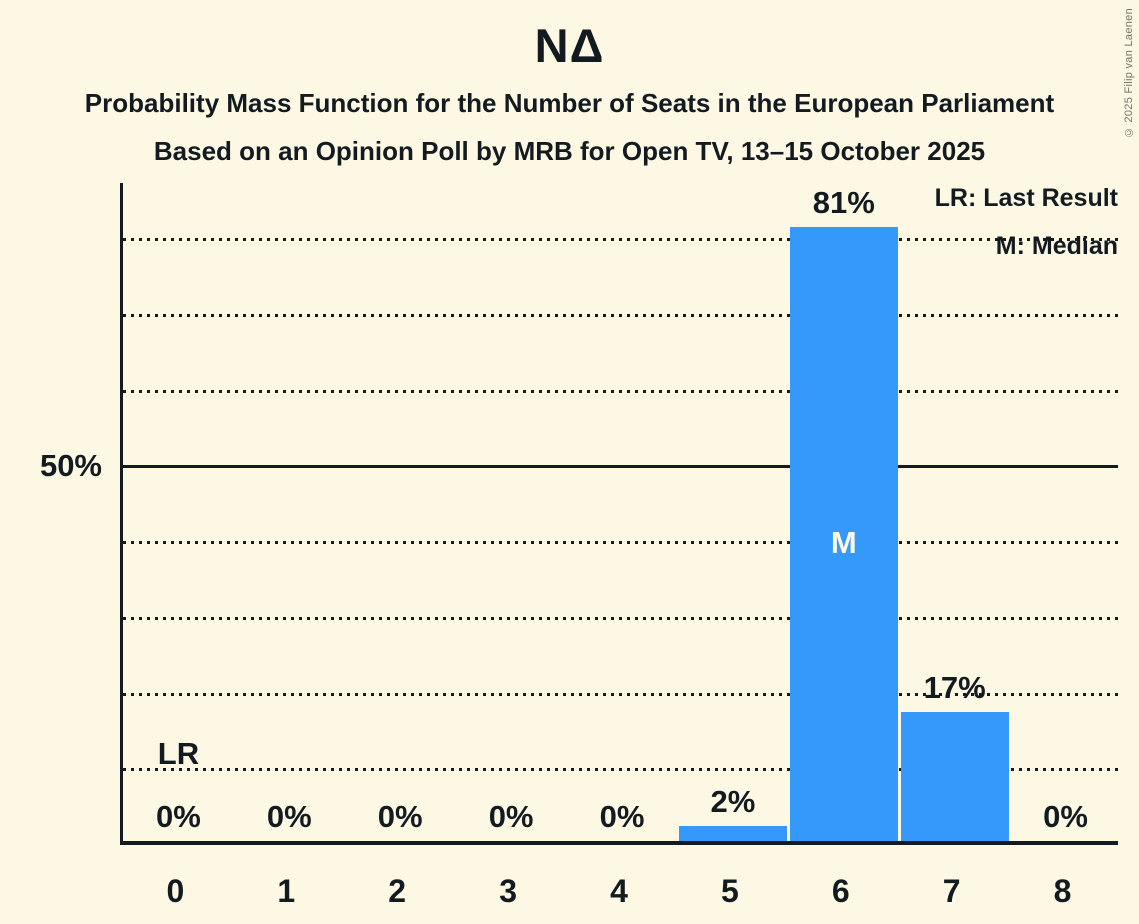 The height and width of the screenshot is (924, 1139). Describe the element at coordinates (1129, 73) in the screenshot. I see `copyright-notice: © 2025 Filip van Laenen` at that location.